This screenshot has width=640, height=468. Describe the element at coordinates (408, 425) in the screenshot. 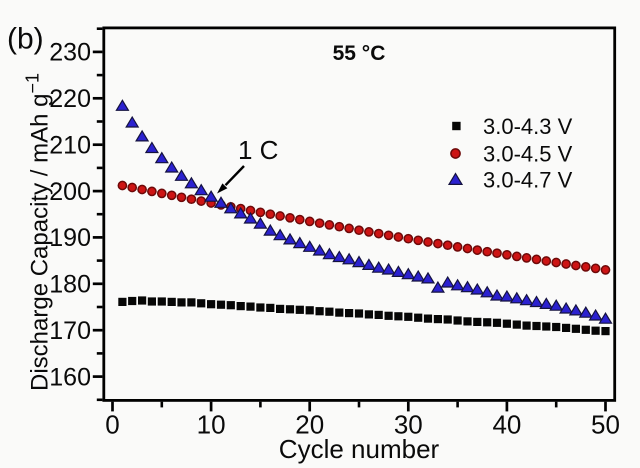

I see `svg-text: 30` at that location.